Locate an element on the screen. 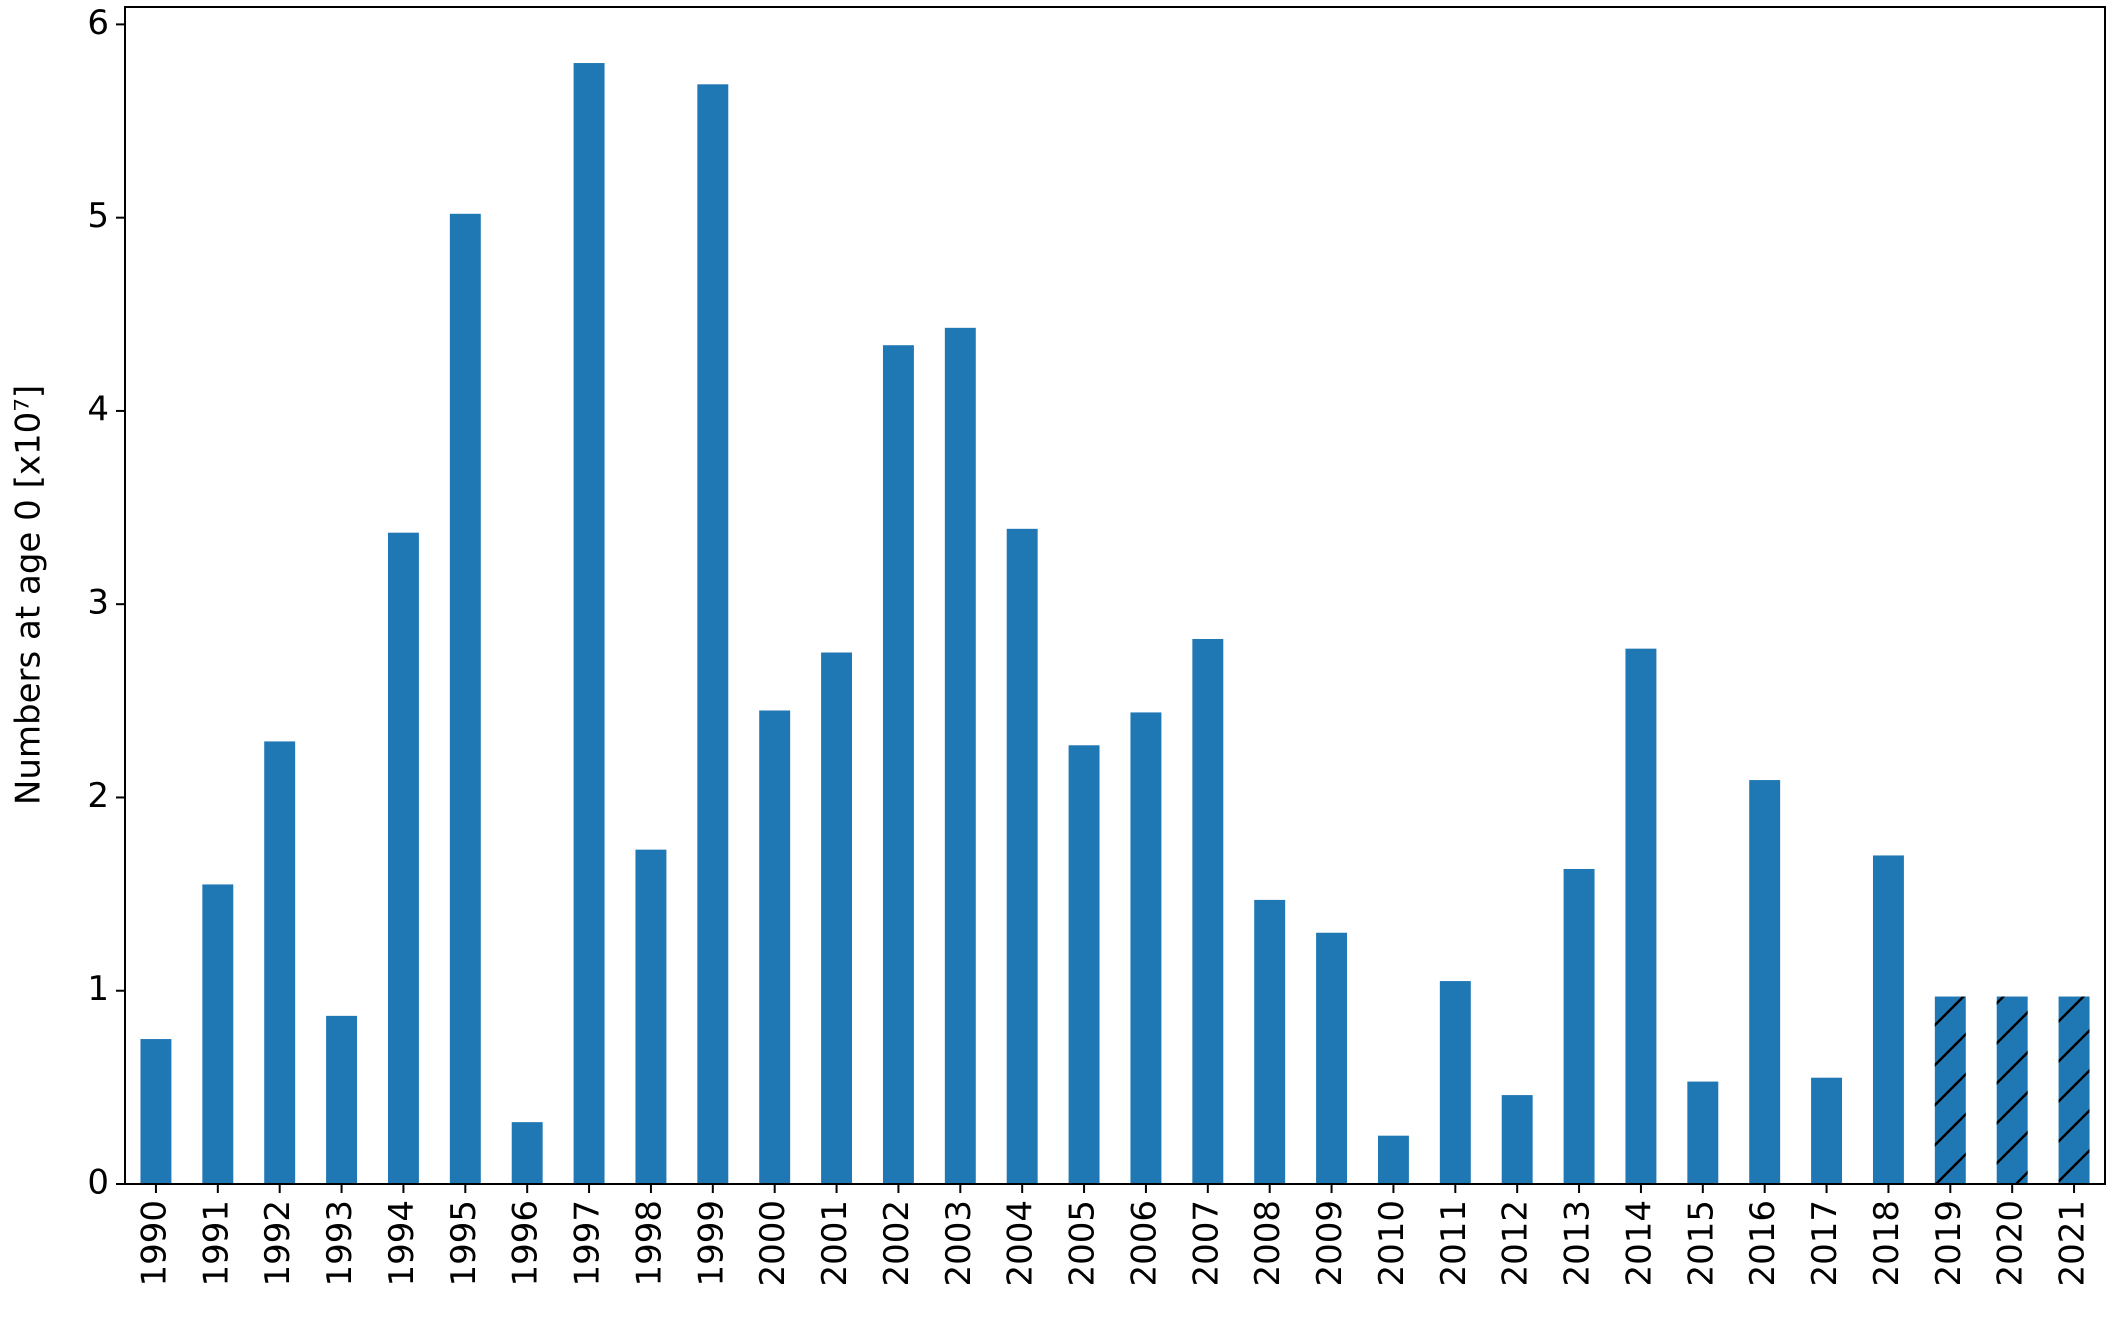  x-tick-label: 2017 is located at coordinates (1825, 1243).